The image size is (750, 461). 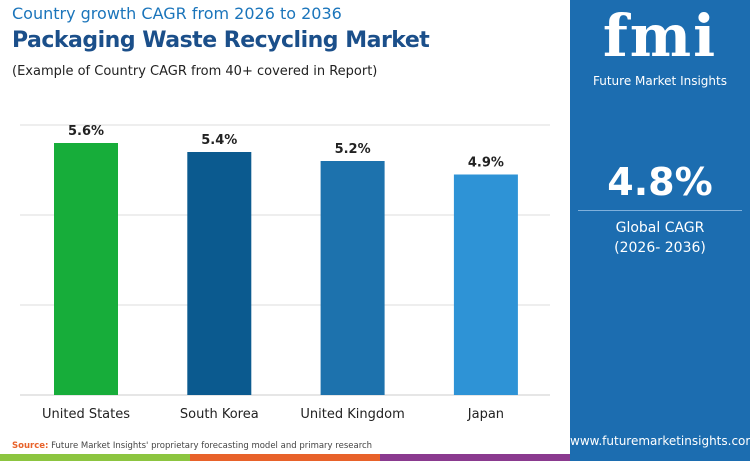 I want to click on global-cagr-value: 4.8%, so click(x=660, y=182).